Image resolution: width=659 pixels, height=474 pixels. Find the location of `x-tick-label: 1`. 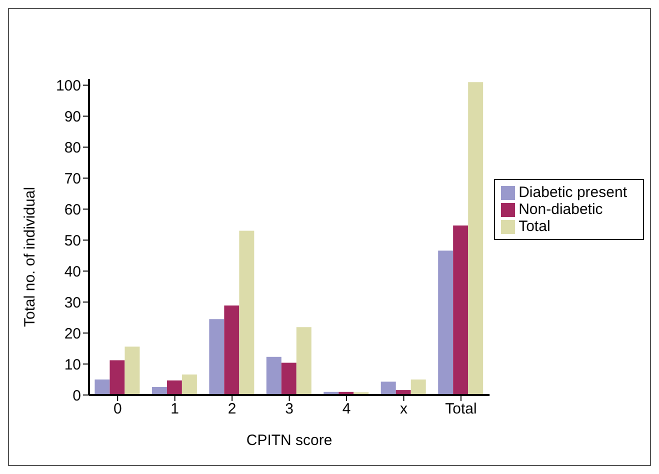

x-tick-label: 1 is located at coordinates (175, 409).